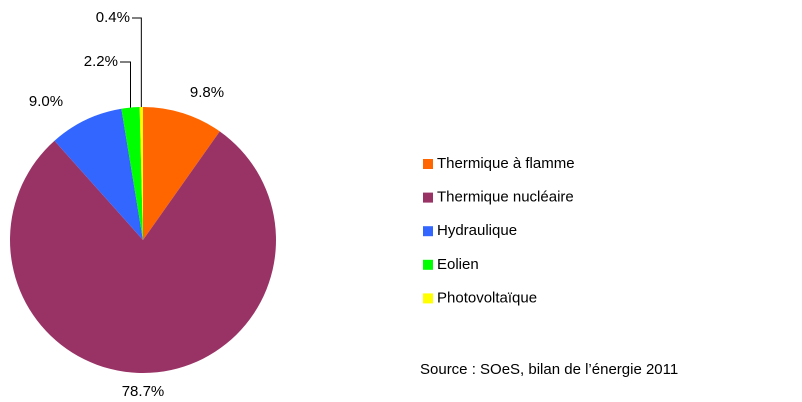 The width and height of the screenshot is (802, 402). I want to click on data-label: 78.7%, so click(143, 391).